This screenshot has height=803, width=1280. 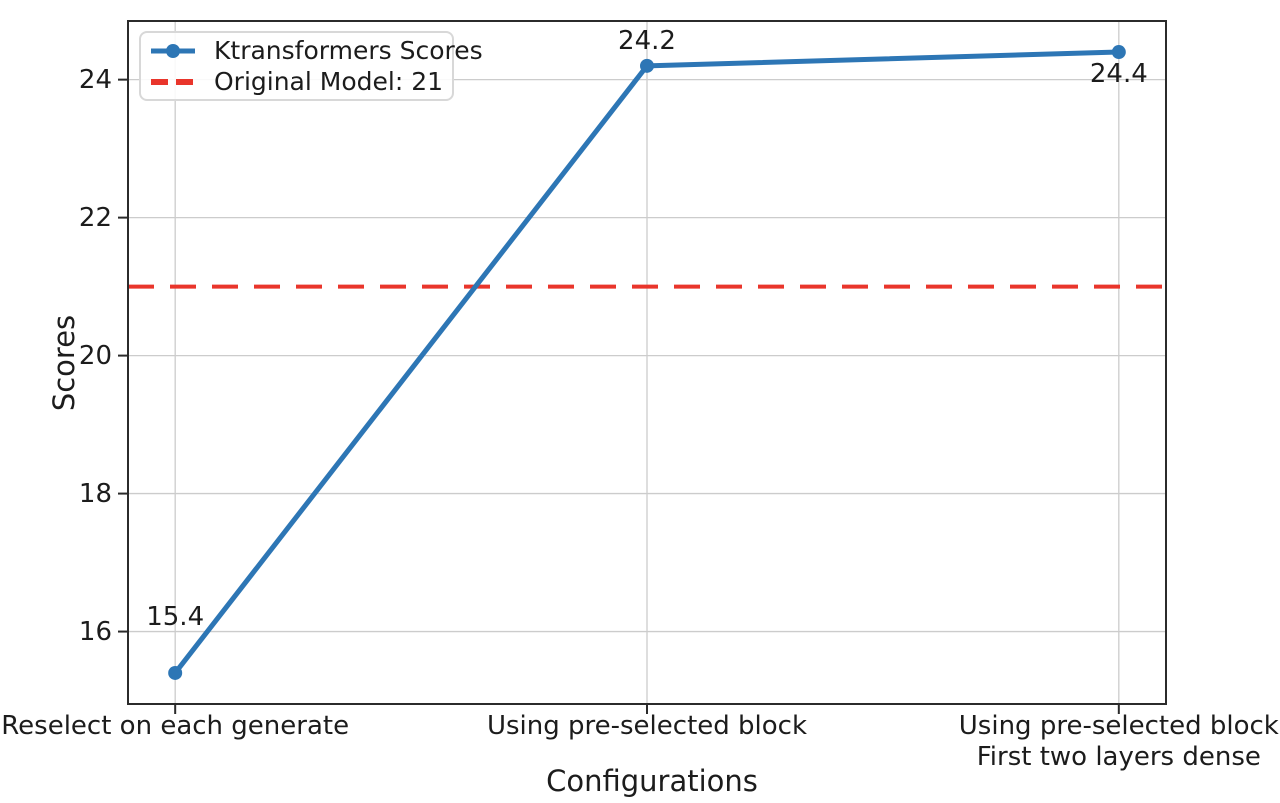 I want to click on data-point-label: 15.4, so click(x=175, y=616).